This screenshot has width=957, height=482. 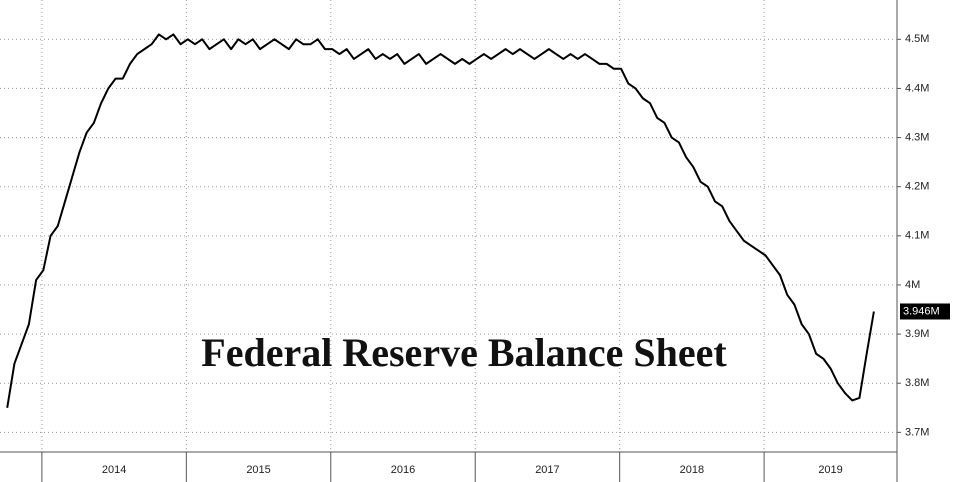 I want to click on y-tick-label: 4.3M, so click(x=917, y=137).